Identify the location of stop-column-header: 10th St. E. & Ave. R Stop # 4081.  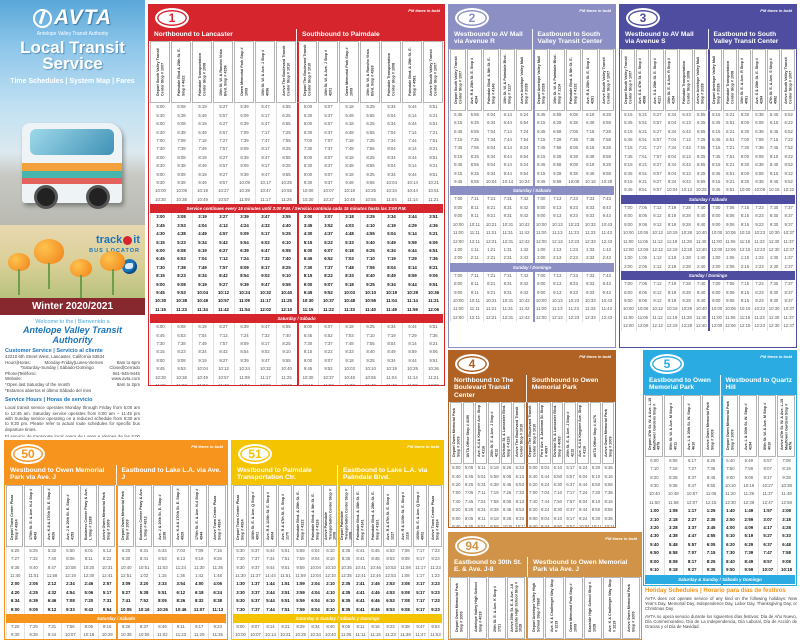
(744, 79).